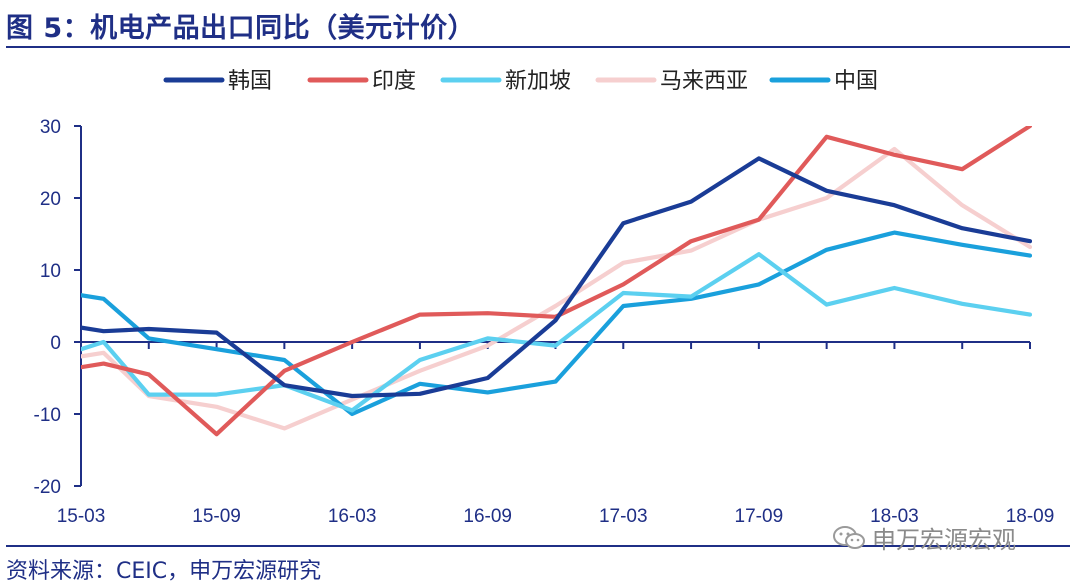 The width and height of the screenshot is (1080, 587). I want to click on footer-rule, so click(538, 546).